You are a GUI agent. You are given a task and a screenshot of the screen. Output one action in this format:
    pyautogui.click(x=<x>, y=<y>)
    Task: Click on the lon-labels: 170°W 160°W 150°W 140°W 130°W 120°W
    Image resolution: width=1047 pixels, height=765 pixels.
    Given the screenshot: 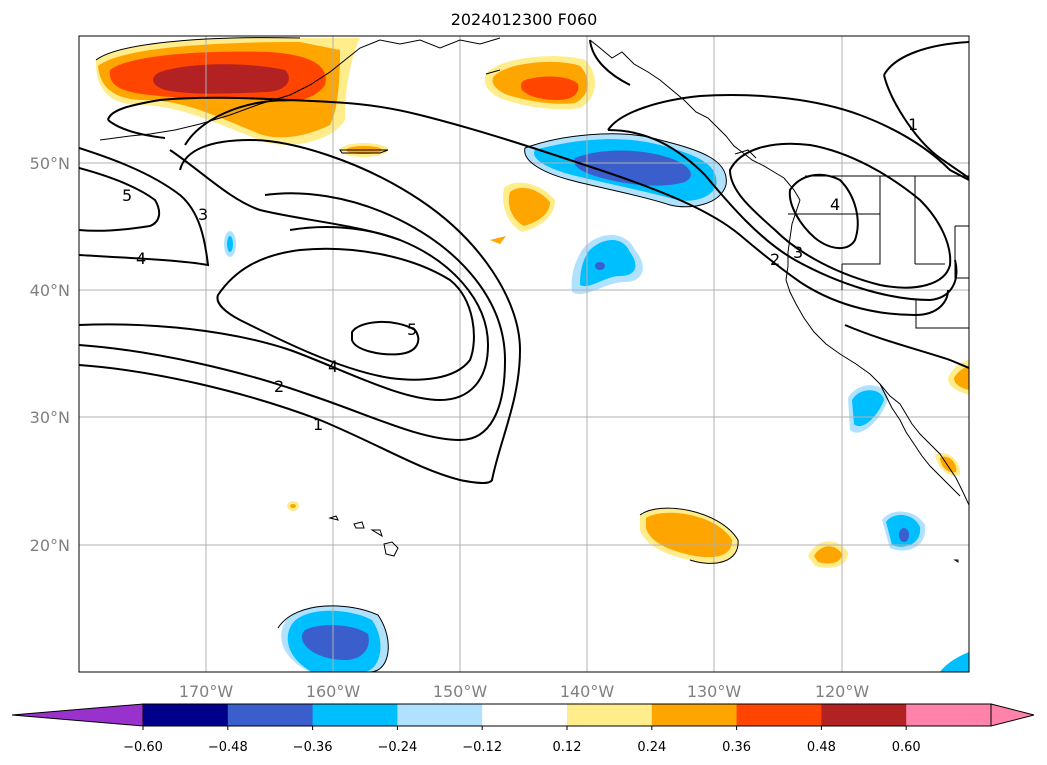 What is the action you would take?
    pyautogui.click(x=524, y=691)
    